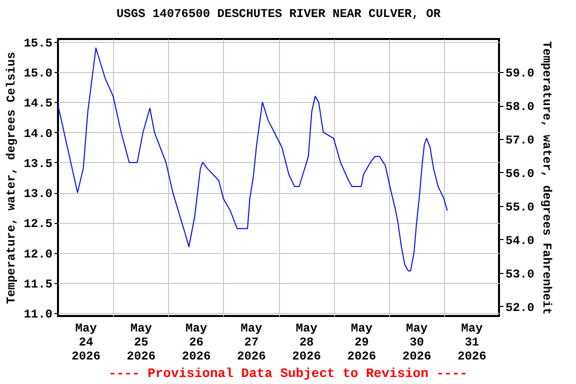 This screenshot has width=576, height=384. What do you see at coordinates (196, 343) in the screenshot?
I see `x-tick-label: May 26 2026` at bounding box center [196, 343].